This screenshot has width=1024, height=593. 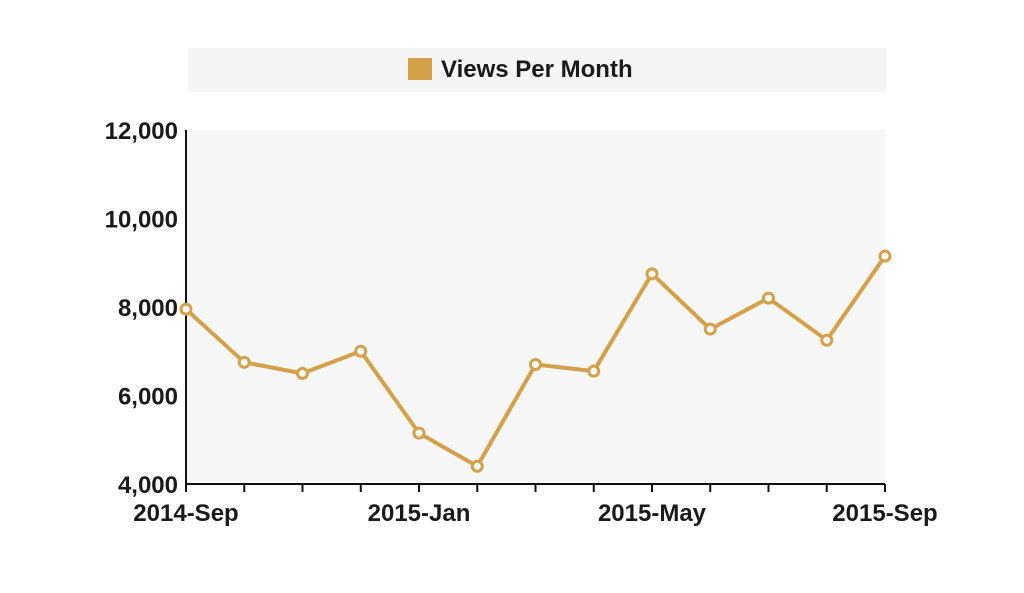 I want to click on legend-label: Views Per Month, so click(x=537, y=69).